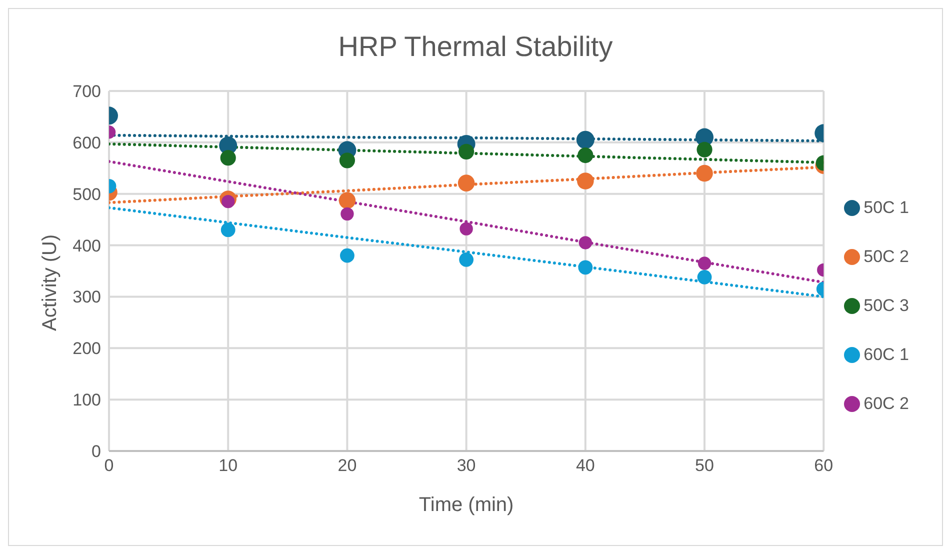 The image size is (951, 554). Describe the element at coordinates (86, 194) in the screenshot. I see `y-tick-label: 500` at that location.